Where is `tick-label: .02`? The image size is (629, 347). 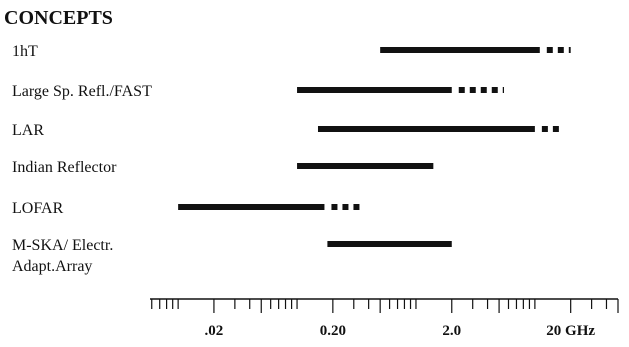 tick-label: .02 is located at coordinates (214, 331).